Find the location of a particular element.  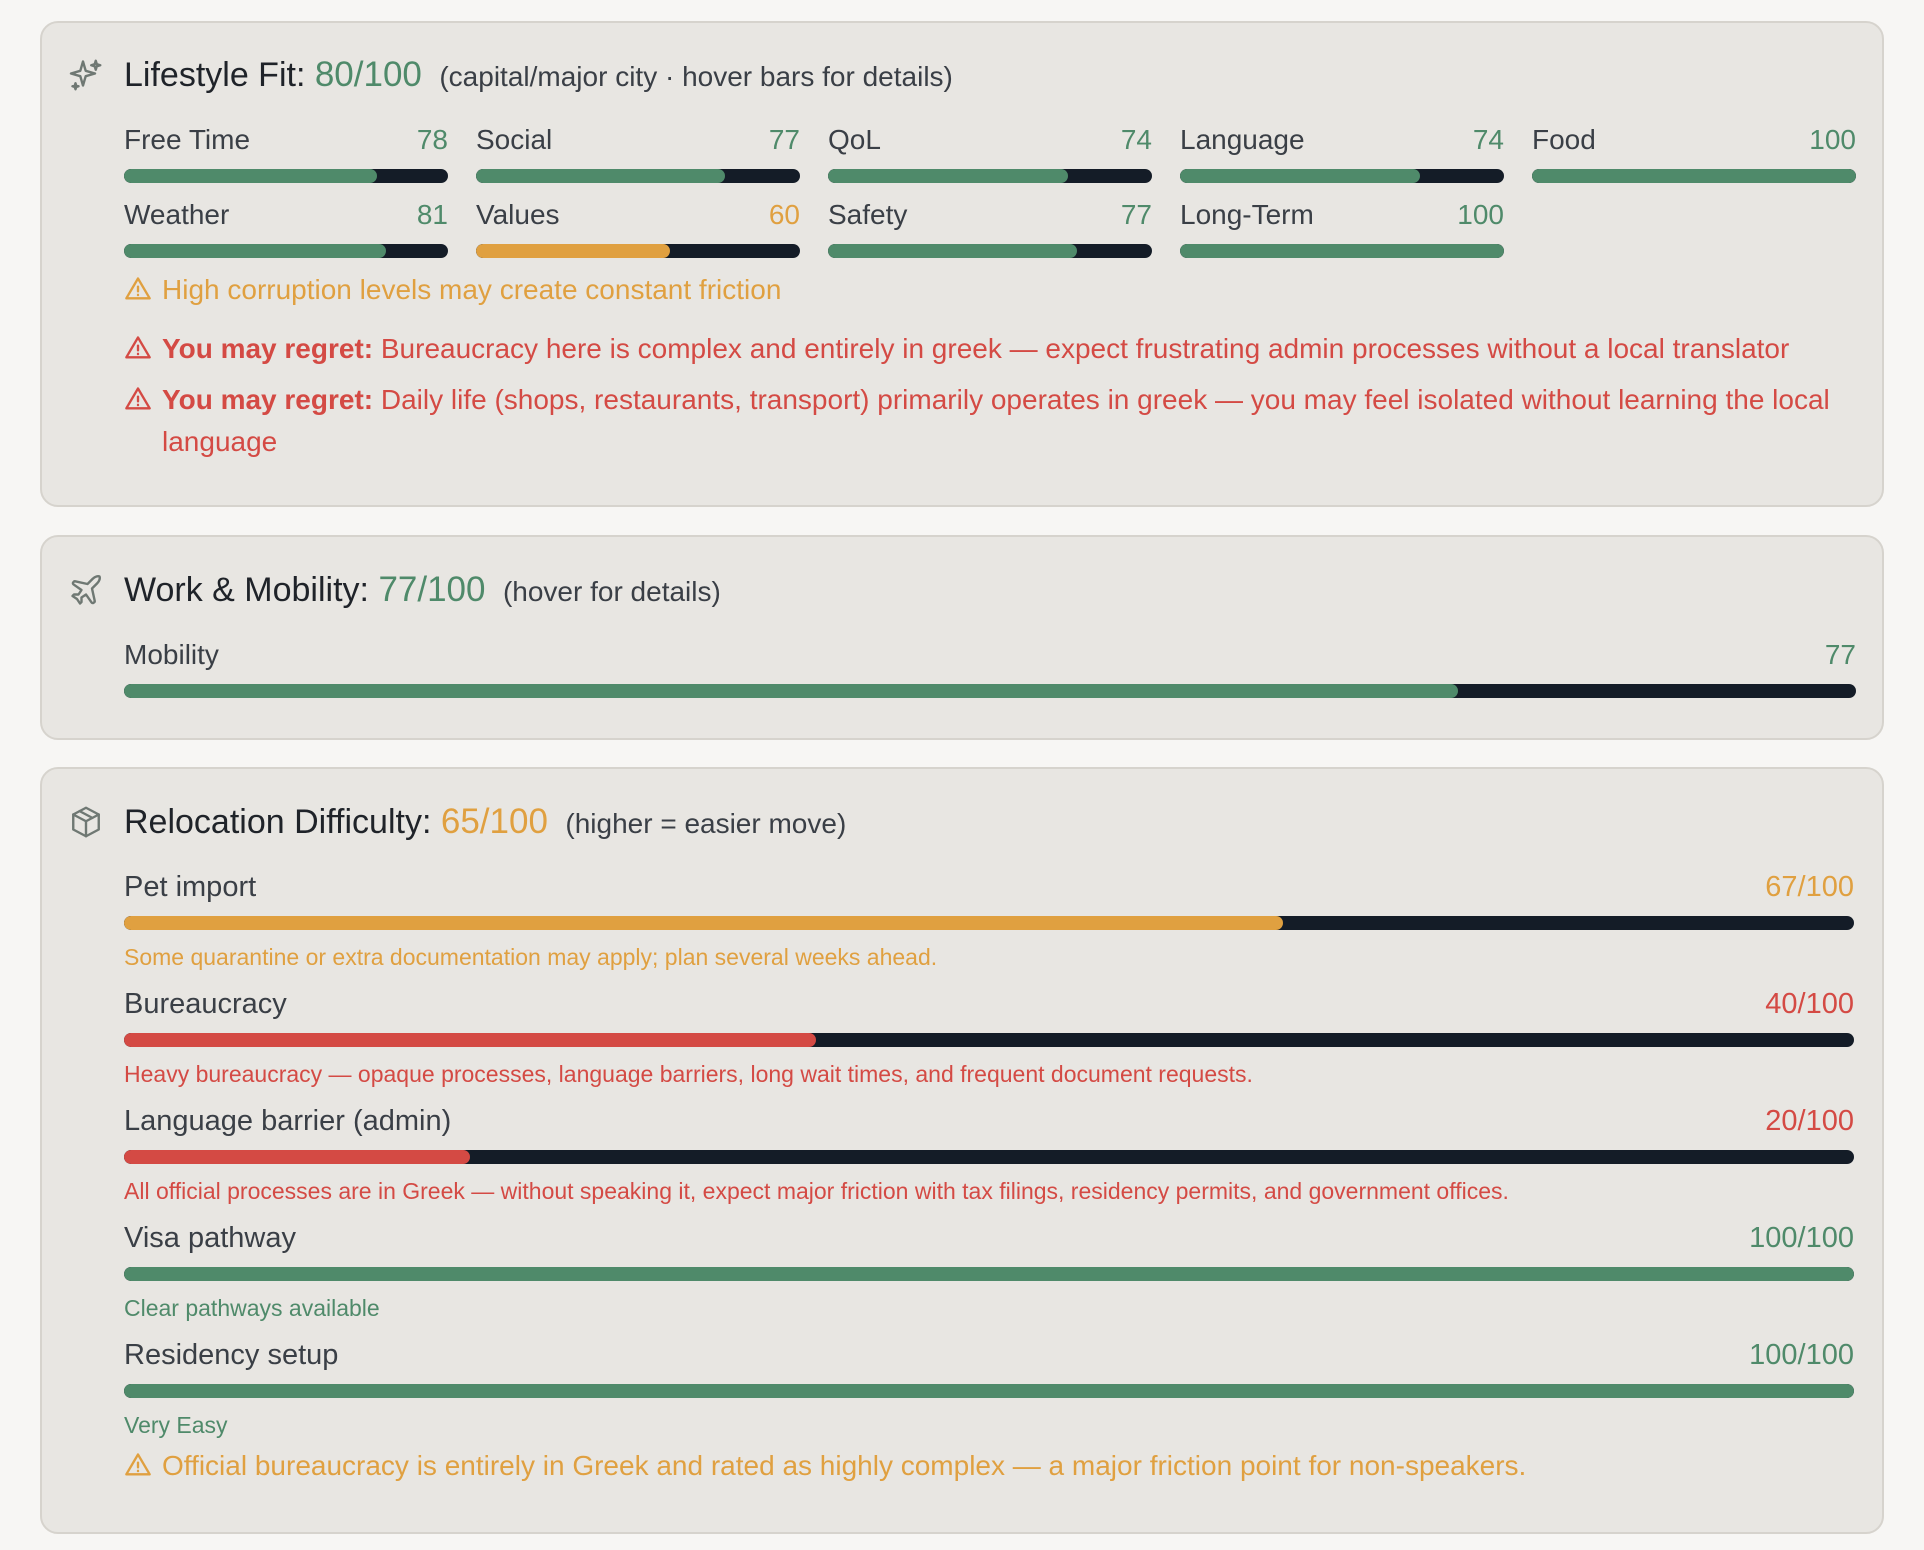

metric-mobility: Mobility 77 is located at coordinates (990, 671).